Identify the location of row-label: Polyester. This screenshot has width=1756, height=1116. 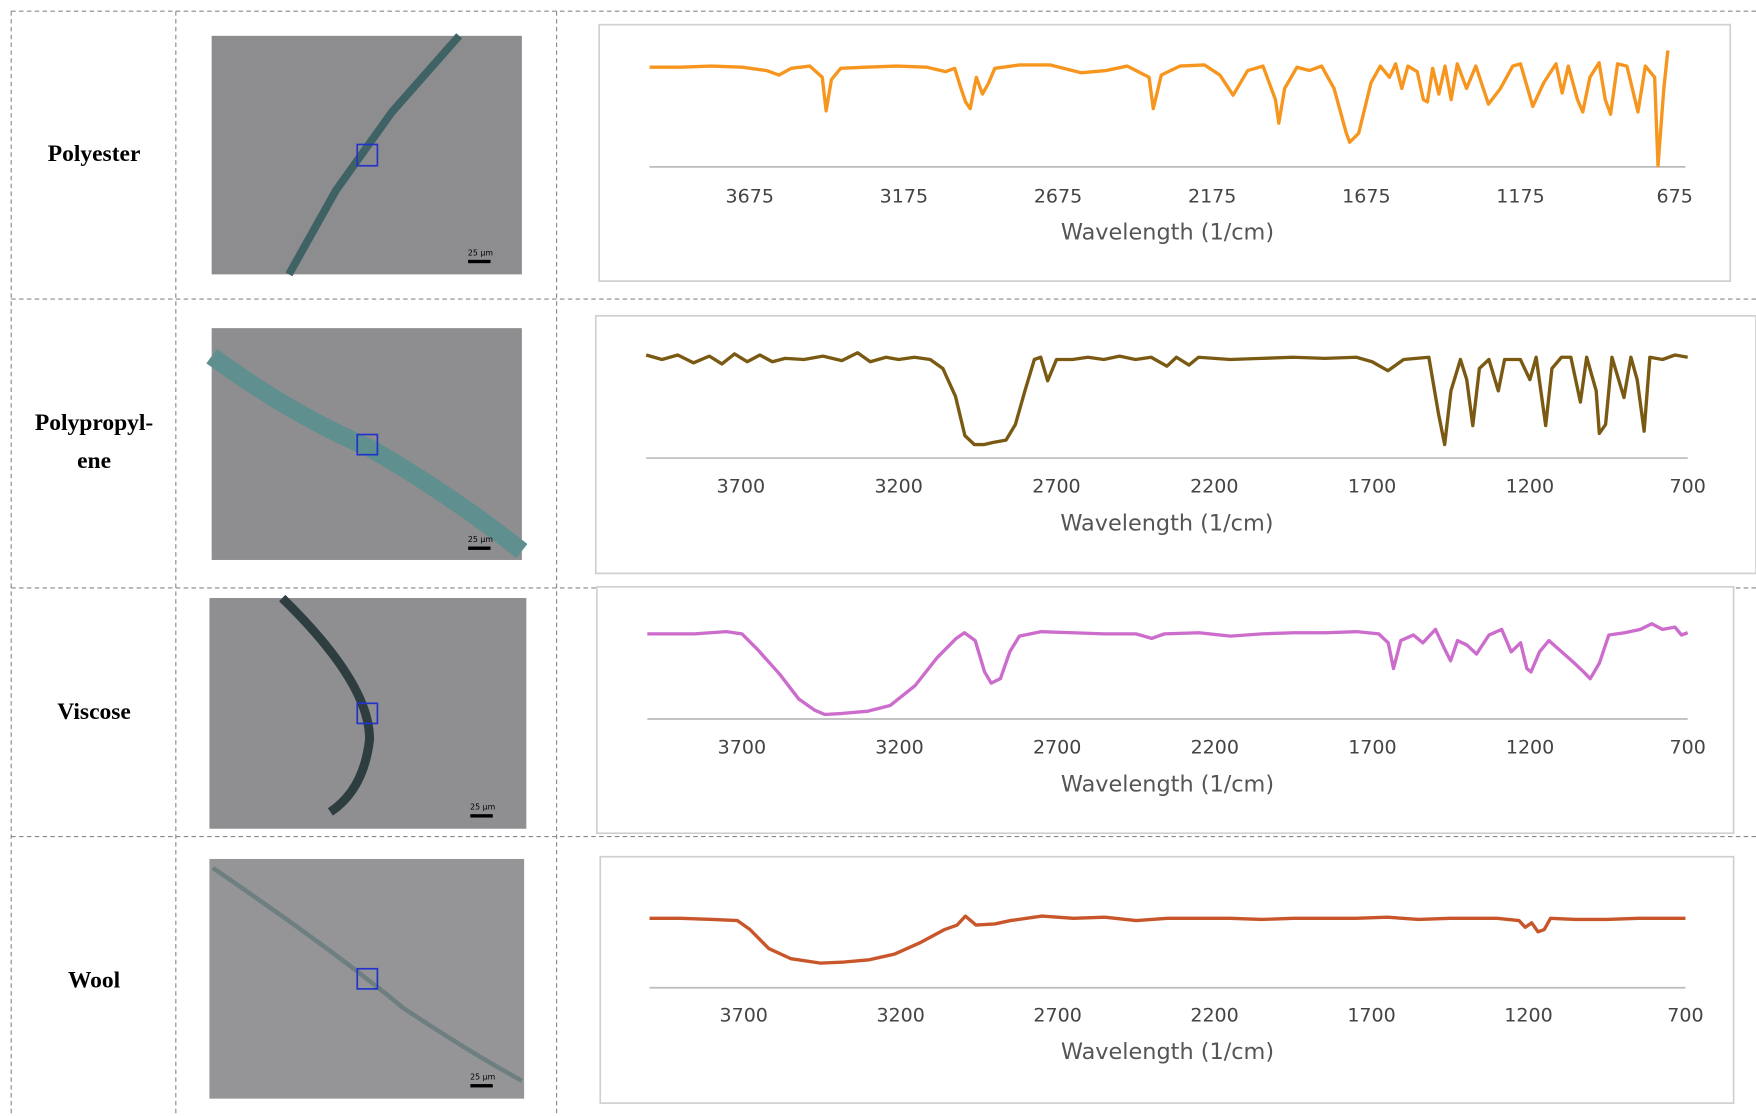
(94, 154).